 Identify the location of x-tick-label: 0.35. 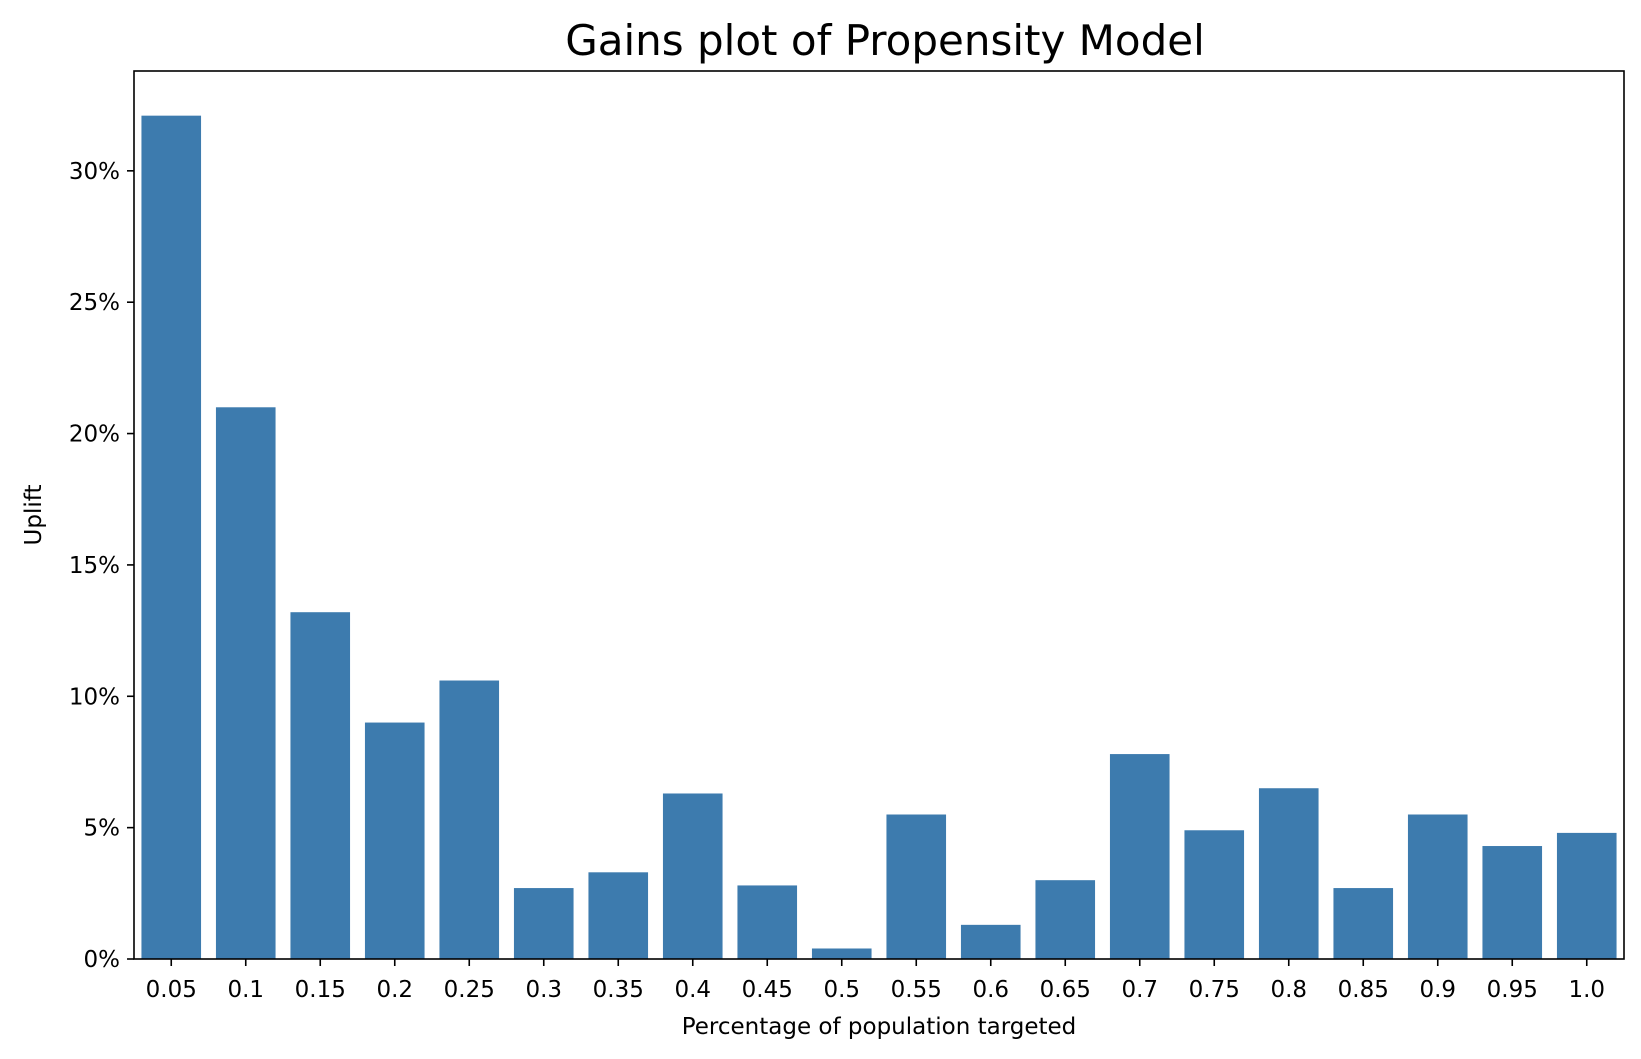
(618, 990).